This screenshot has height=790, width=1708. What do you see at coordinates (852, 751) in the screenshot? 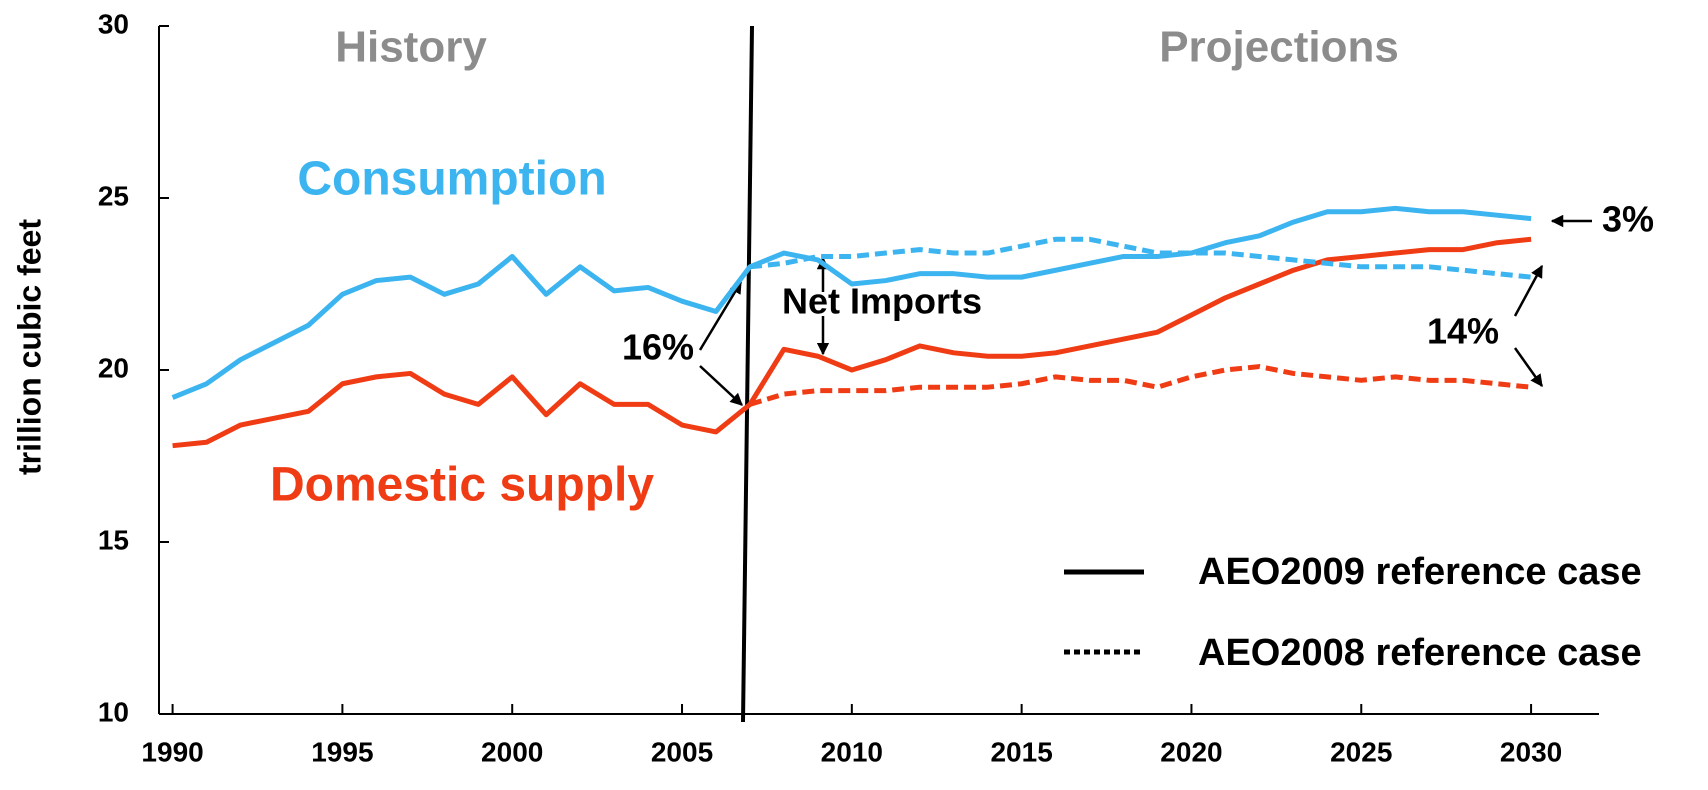
I see `x-tick-label: 2010` at bounding box center [852, 751].